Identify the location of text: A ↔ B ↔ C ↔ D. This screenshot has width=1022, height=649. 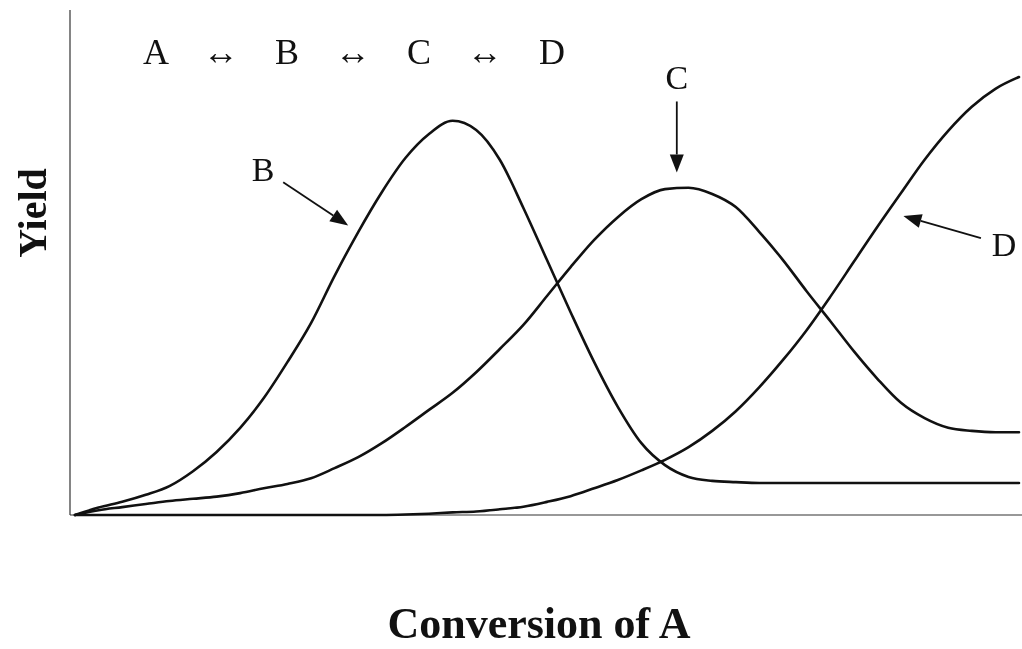
(354, 52).